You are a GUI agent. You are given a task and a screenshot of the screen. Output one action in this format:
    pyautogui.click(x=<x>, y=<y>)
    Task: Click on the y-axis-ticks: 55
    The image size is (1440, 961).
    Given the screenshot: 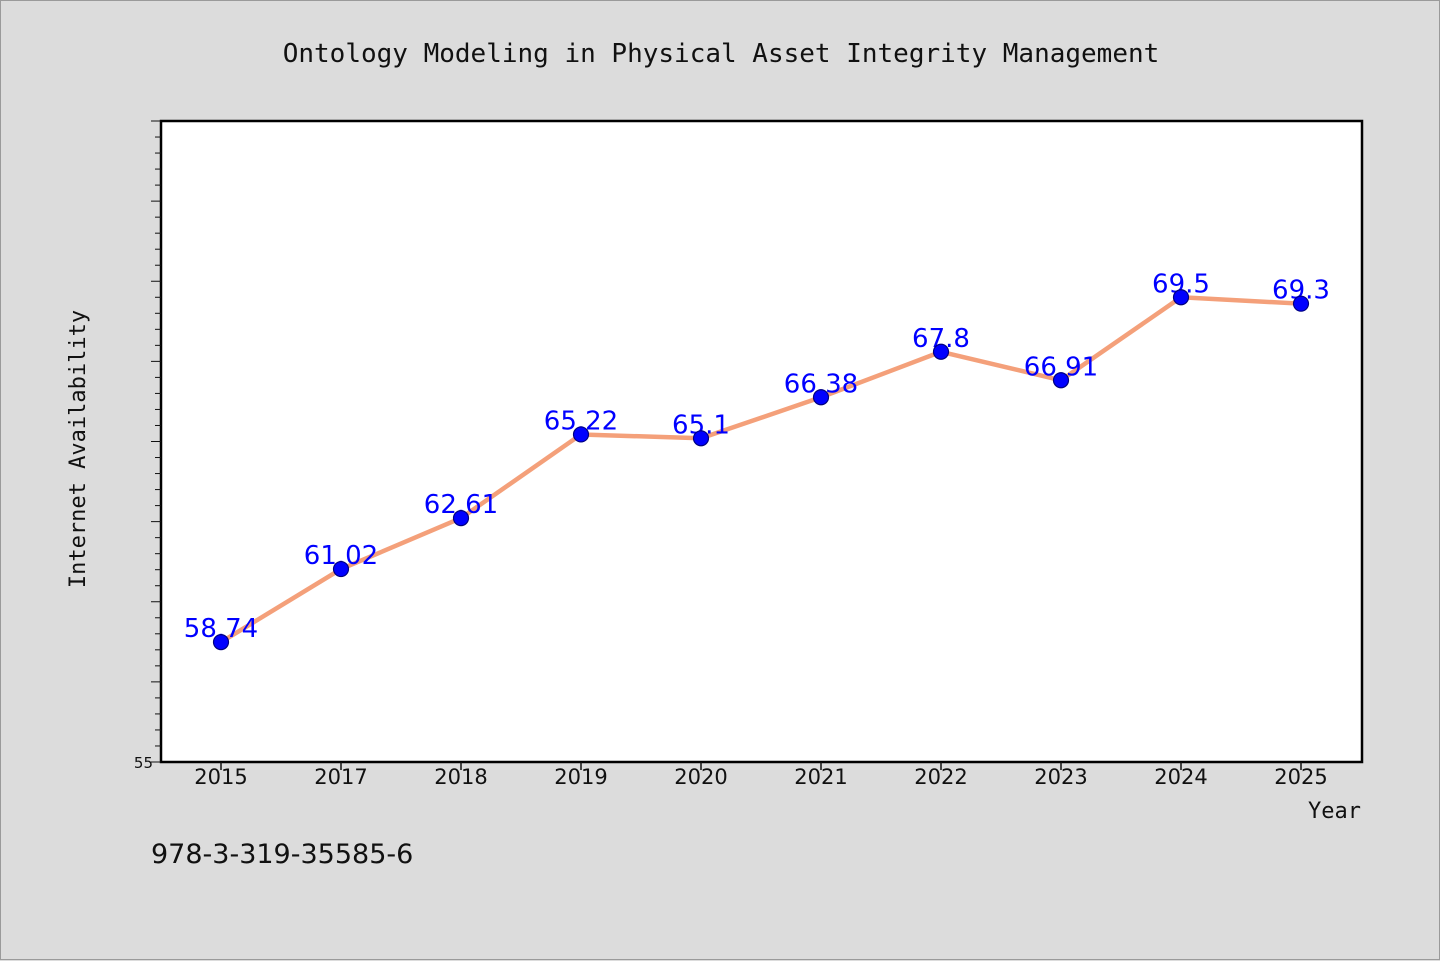 What is the action you would take?
    pyautogui.click(x=147, y=446)
    